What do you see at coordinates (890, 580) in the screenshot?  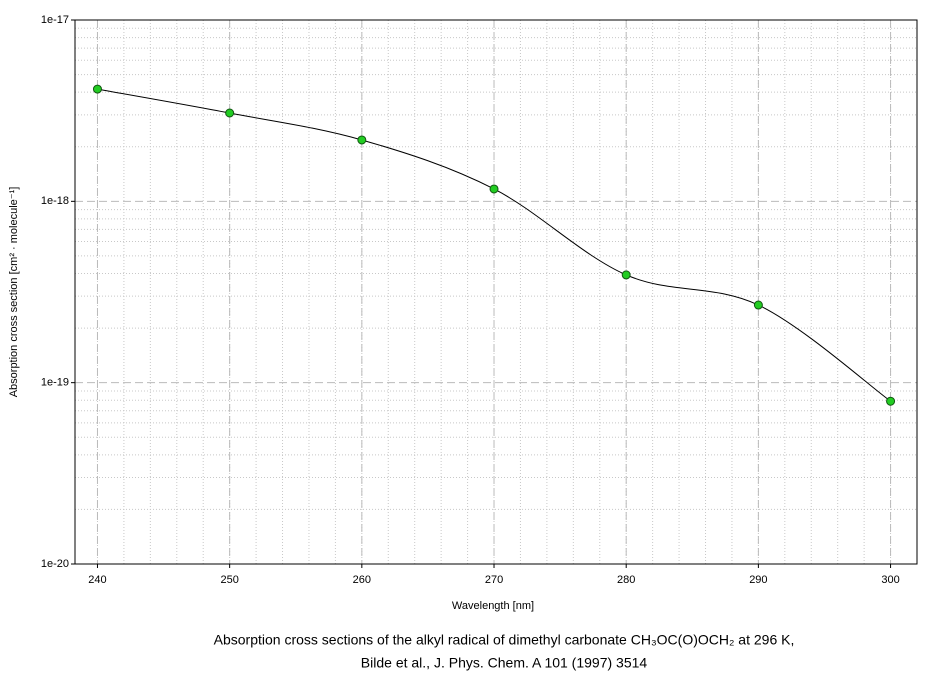 I see `x-tick-label: 300` at bounding box center [890, 580].